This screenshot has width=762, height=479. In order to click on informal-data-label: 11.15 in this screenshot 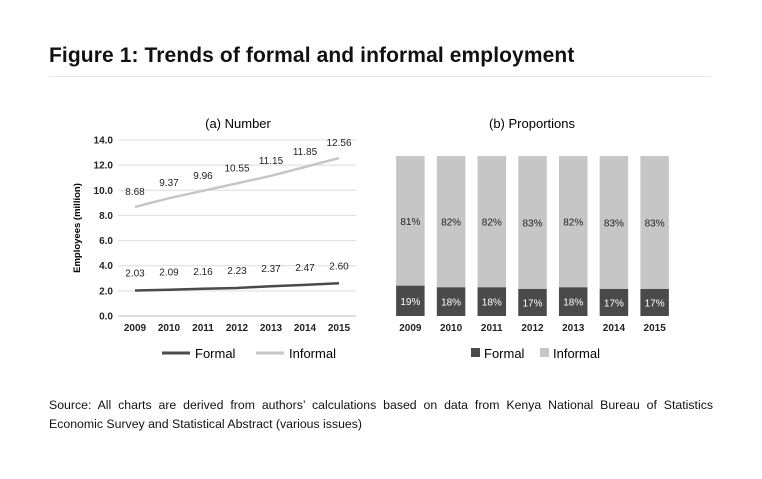, I will do `click(271, 161)`.